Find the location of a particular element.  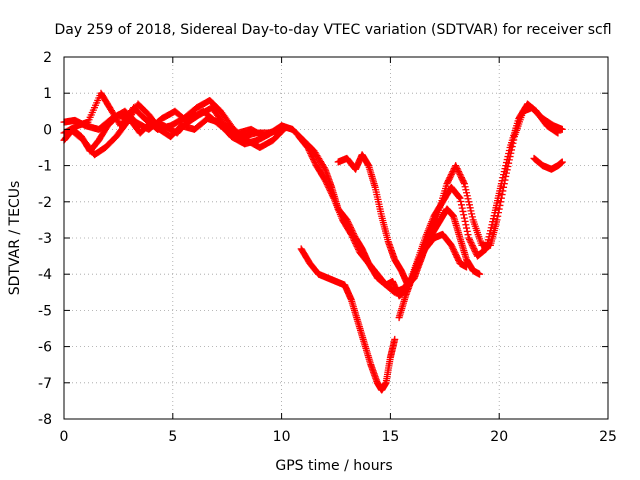

y-tick-label: -5 is located at coordinates (45, 311).